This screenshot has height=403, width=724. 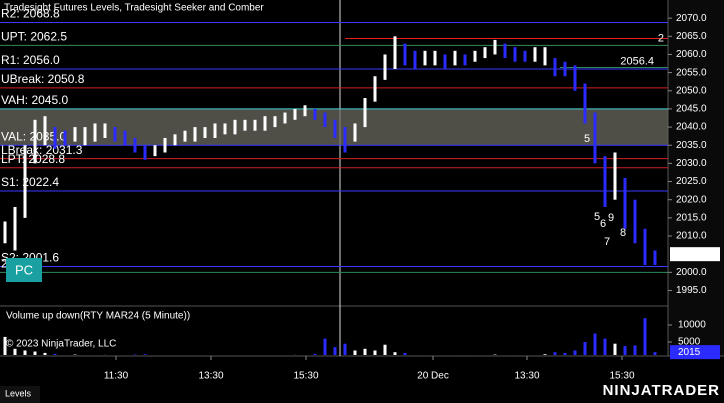 What do you see at coordinates (691, 90) in the screenshot?
I see `y-tick-label: 2050.0` at bounding box center [691, 90].